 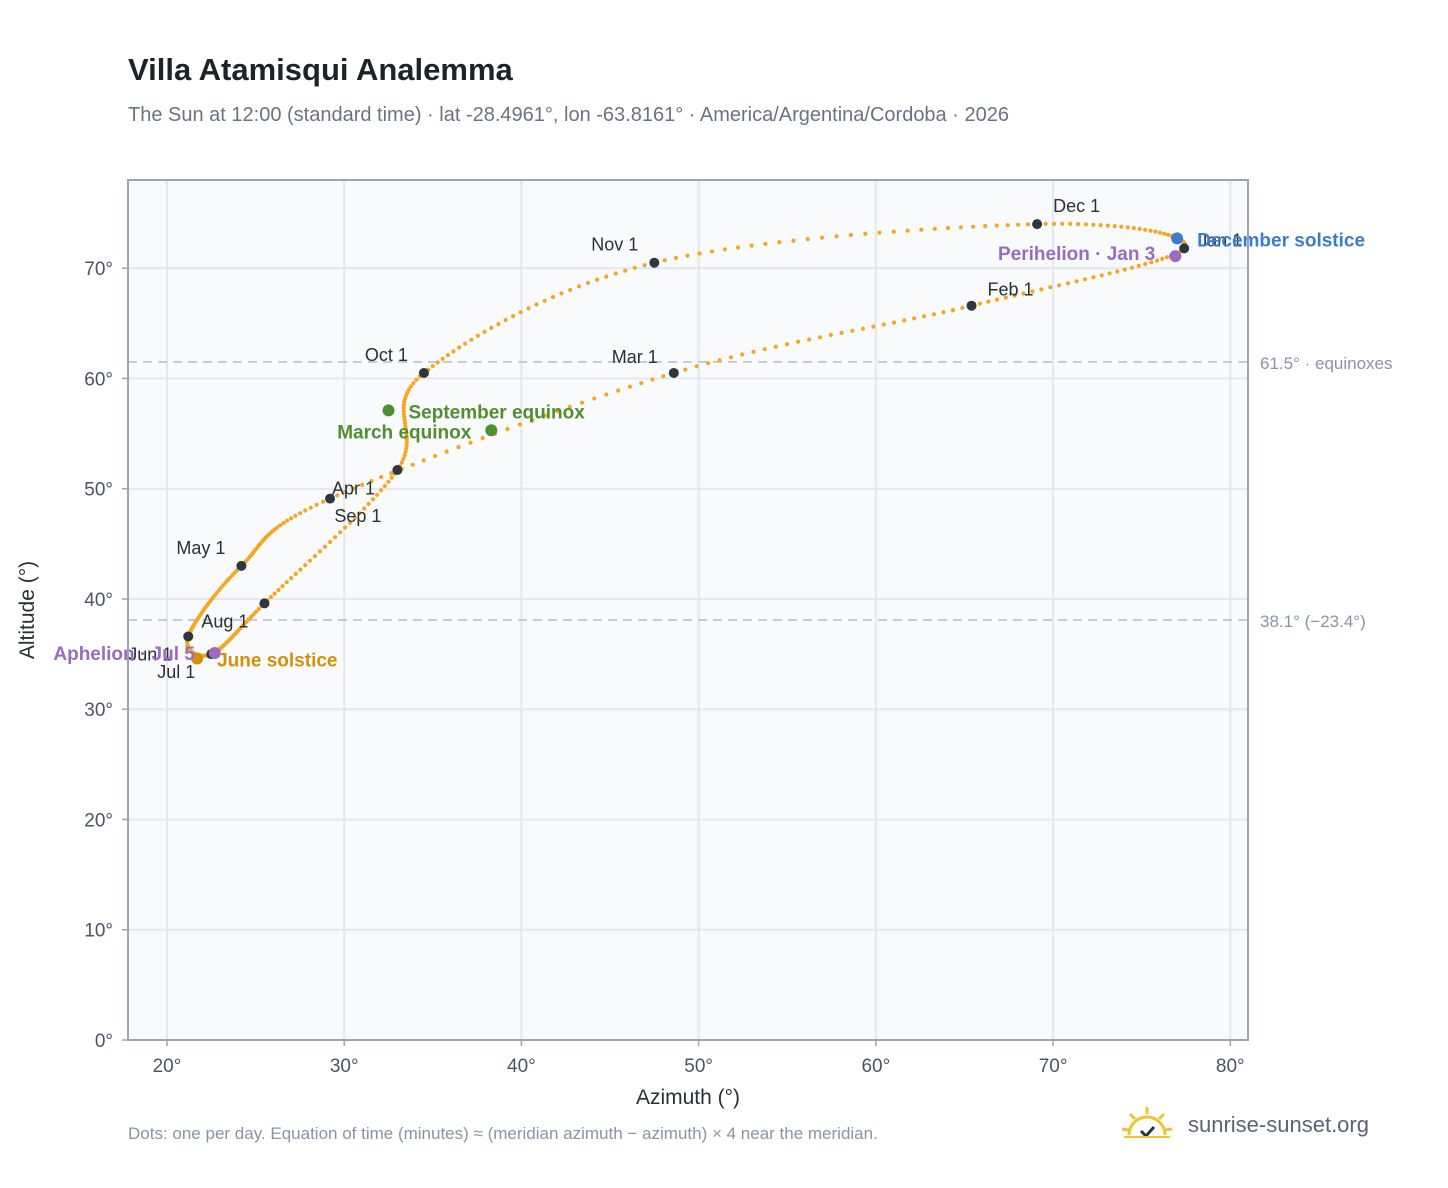 What do you see at coordinates (1230, 1066) in the screenshot?
I see `x-tick-label: 80°` at bounding box center [1230, 1066].